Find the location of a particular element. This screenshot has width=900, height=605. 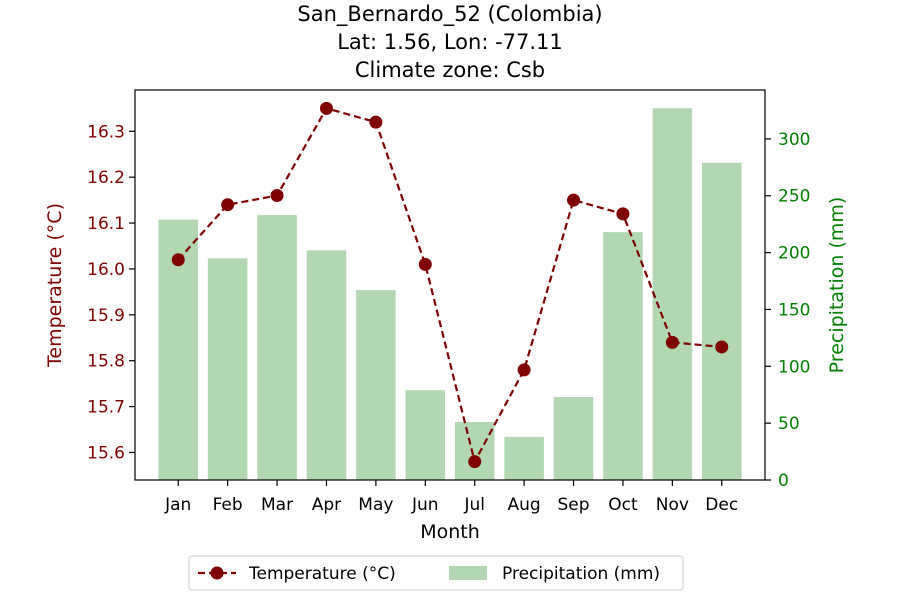

precipitation-bar-oct is located at coordinates (623, 356).